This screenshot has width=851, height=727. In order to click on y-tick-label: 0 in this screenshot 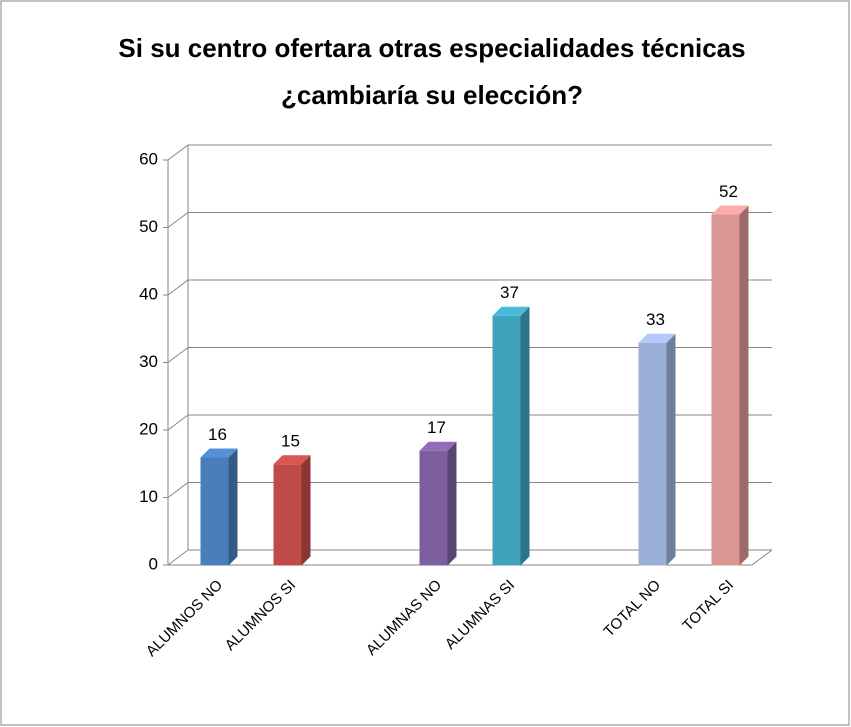, I will do `click(153, 563)`.